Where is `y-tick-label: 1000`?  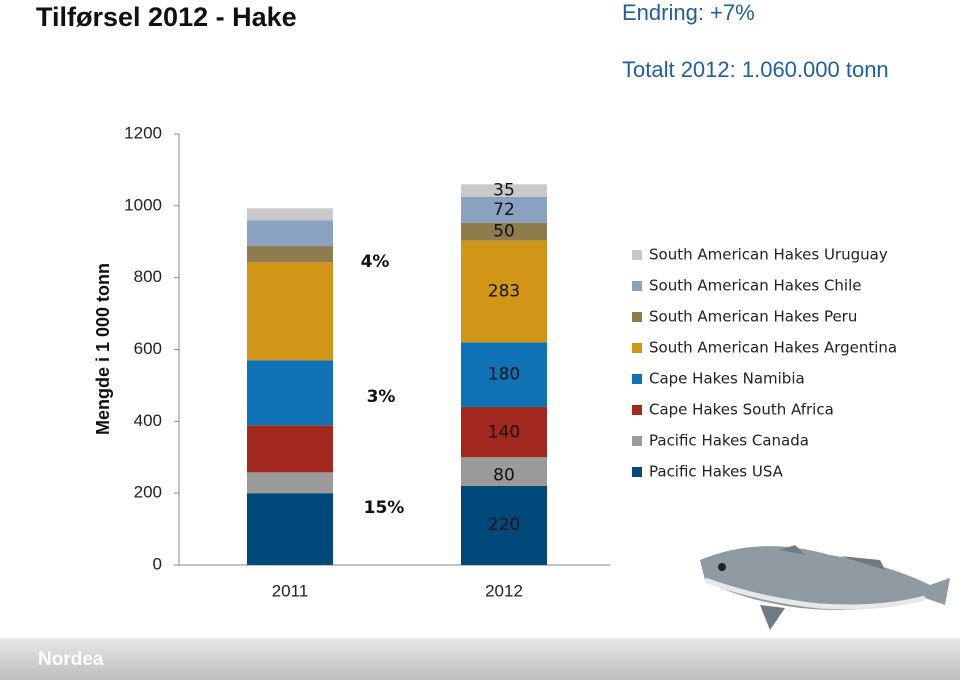 y-tick-label: 1000 is located at coordinates (143, 204).